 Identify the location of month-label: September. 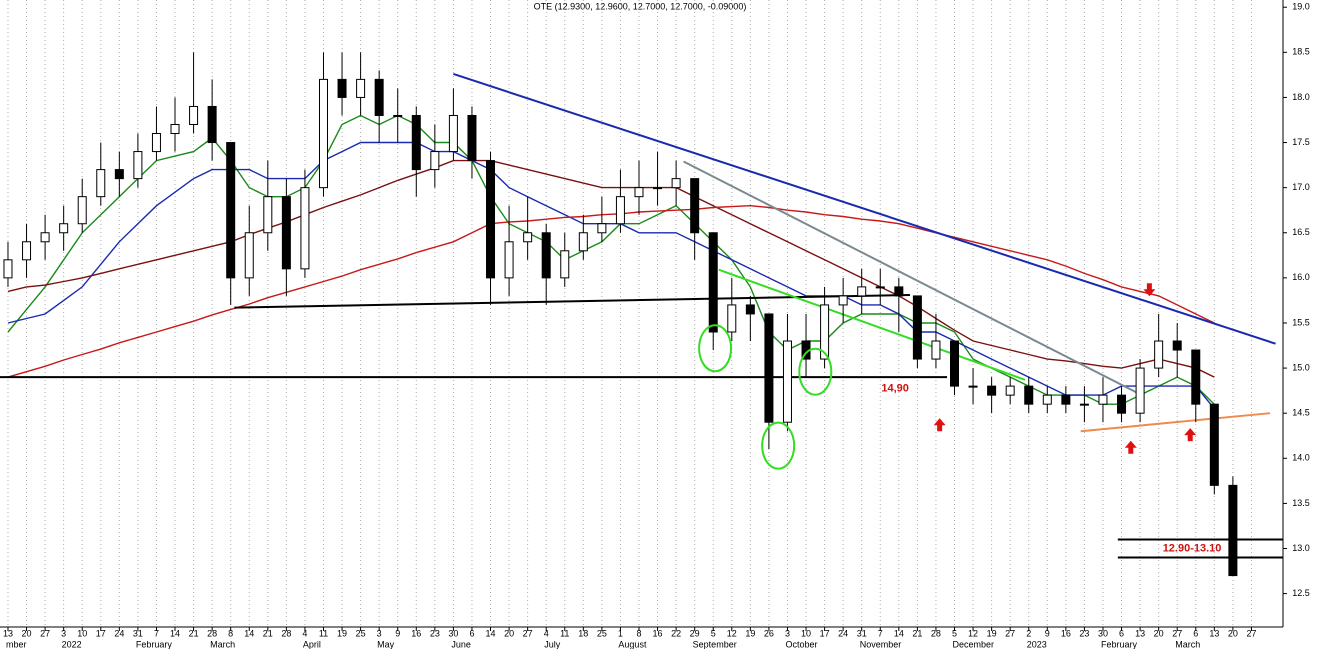
(715, 644).